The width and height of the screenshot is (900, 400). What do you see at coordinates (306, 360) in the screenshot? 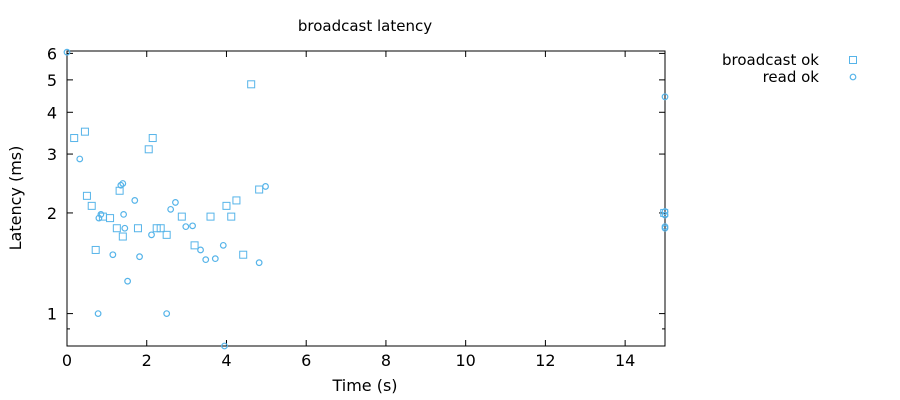
I see `x-tick-label: 6` at bounding box center [306, 360].